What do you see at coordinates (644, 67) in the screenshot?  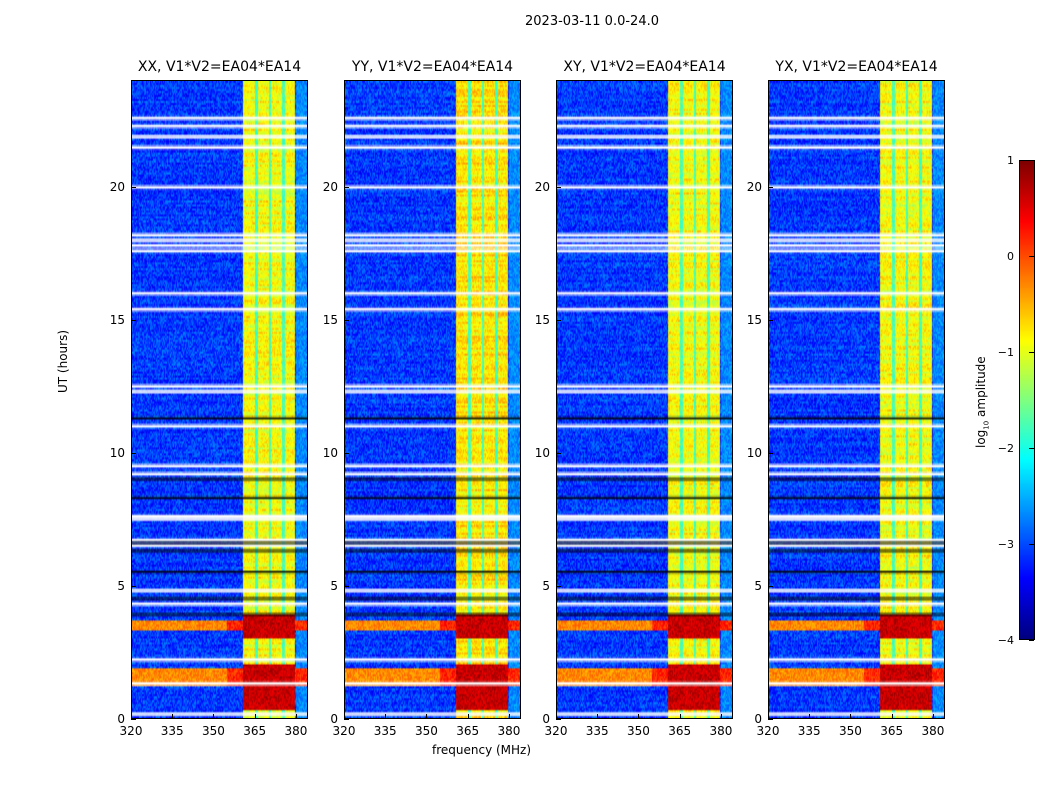 I see `panel-title: XY, V1*V2=EA04*EA14` at bounding box center [644, 67].